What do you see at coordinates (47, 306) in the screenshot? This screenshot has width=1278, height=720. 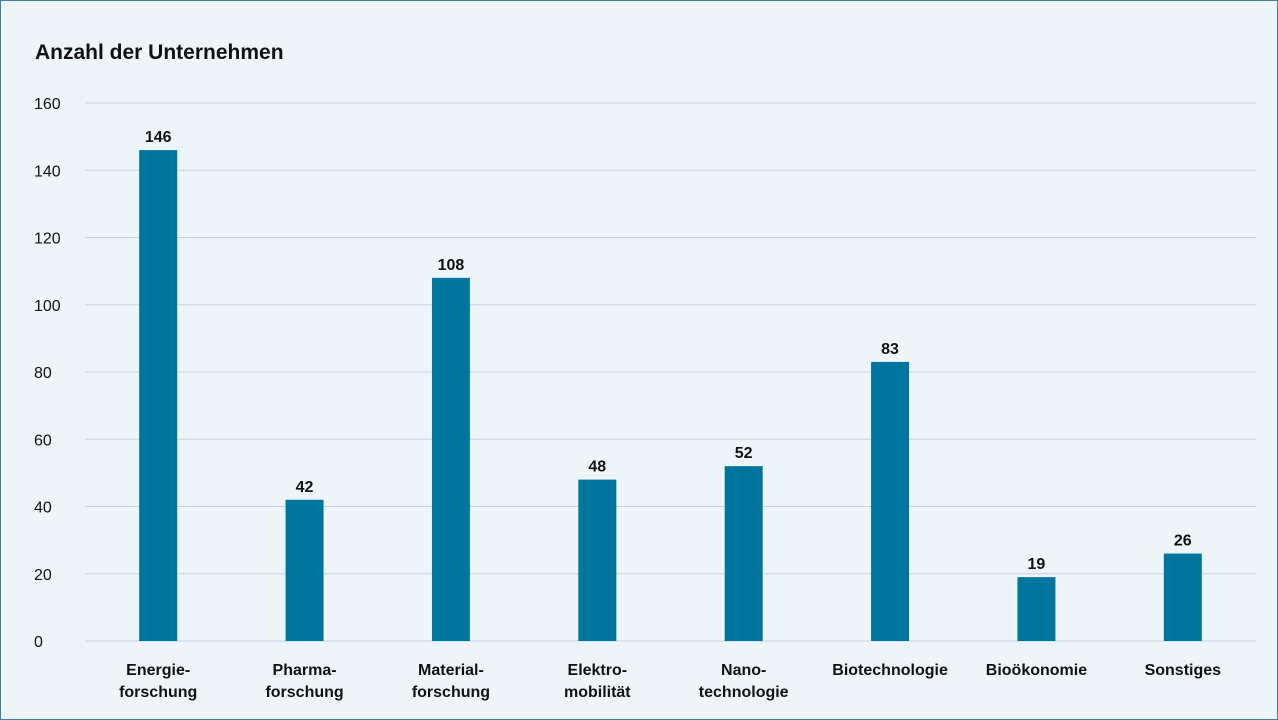 I see `y-tick-label: 100` at bounding box center [47, 306].